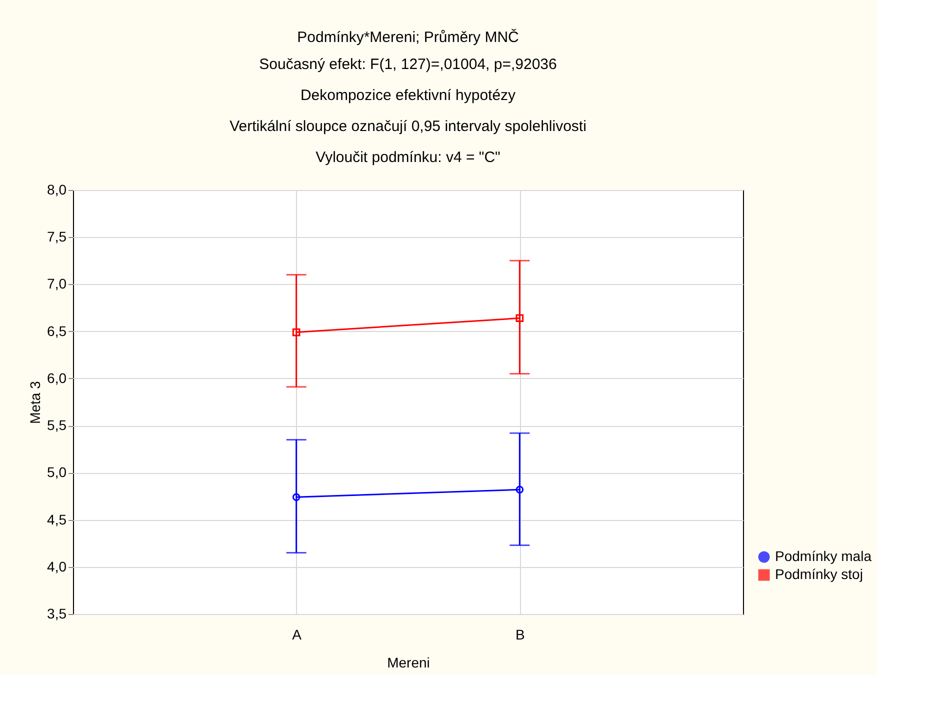 Image resolution: width=938 pixels, height=711 pixels. I want to click on y-axis-title: Meta 3, so click(35, 402).